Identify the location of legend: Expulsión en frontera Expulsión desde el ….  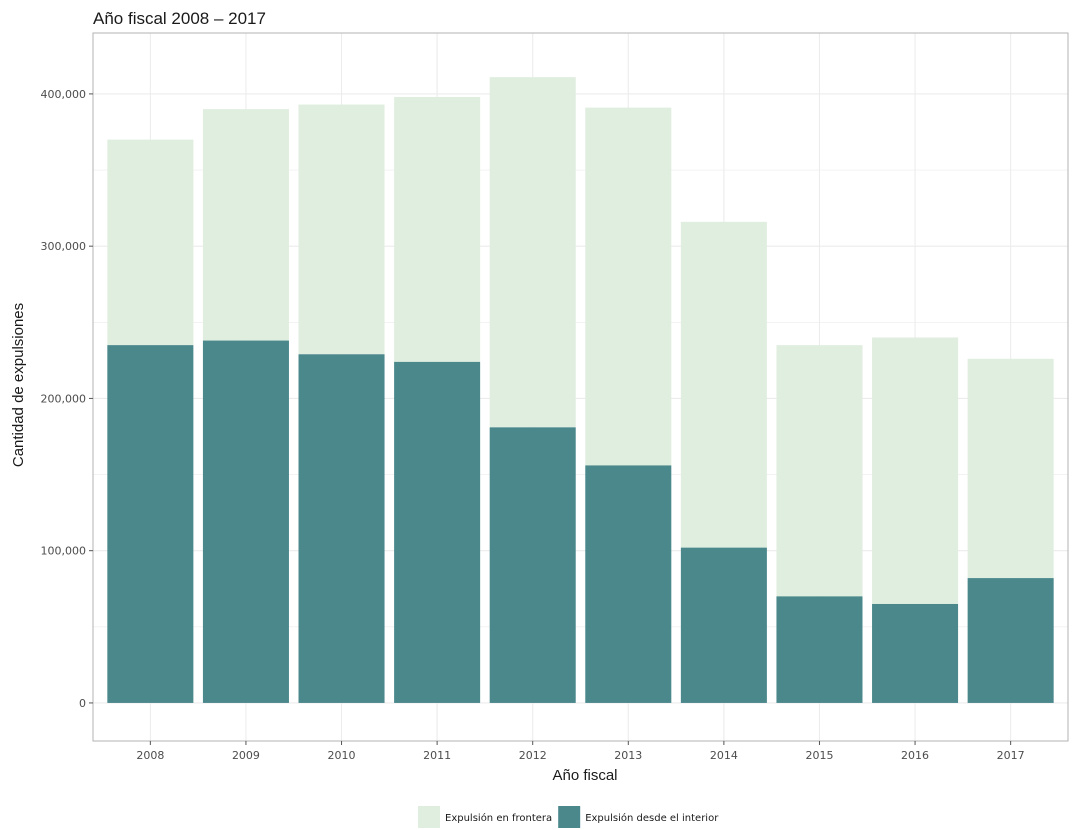
(568, 817).